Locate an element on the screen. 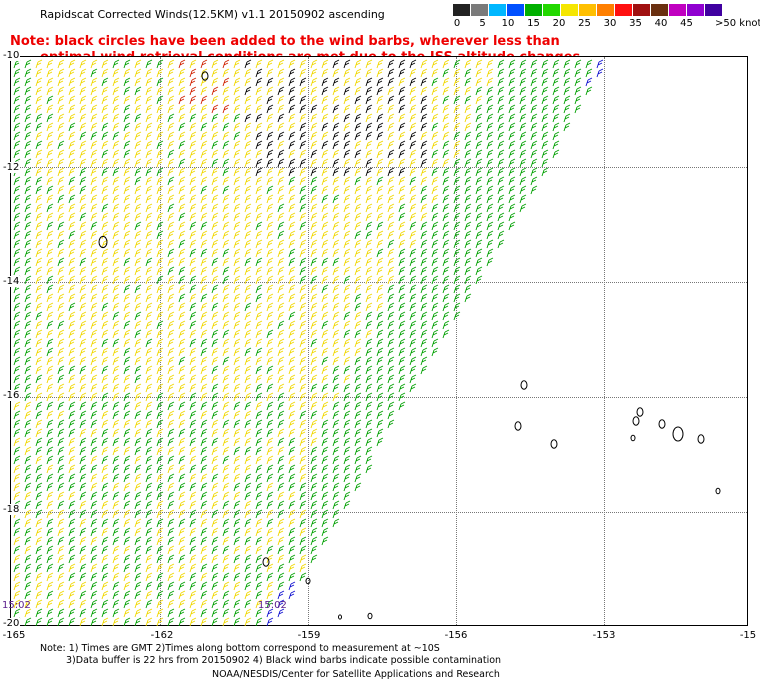 Image resolution: width=760 pixels, height=688 pixels. legend-tick-label: 15 is located at coordinates (533, 23).